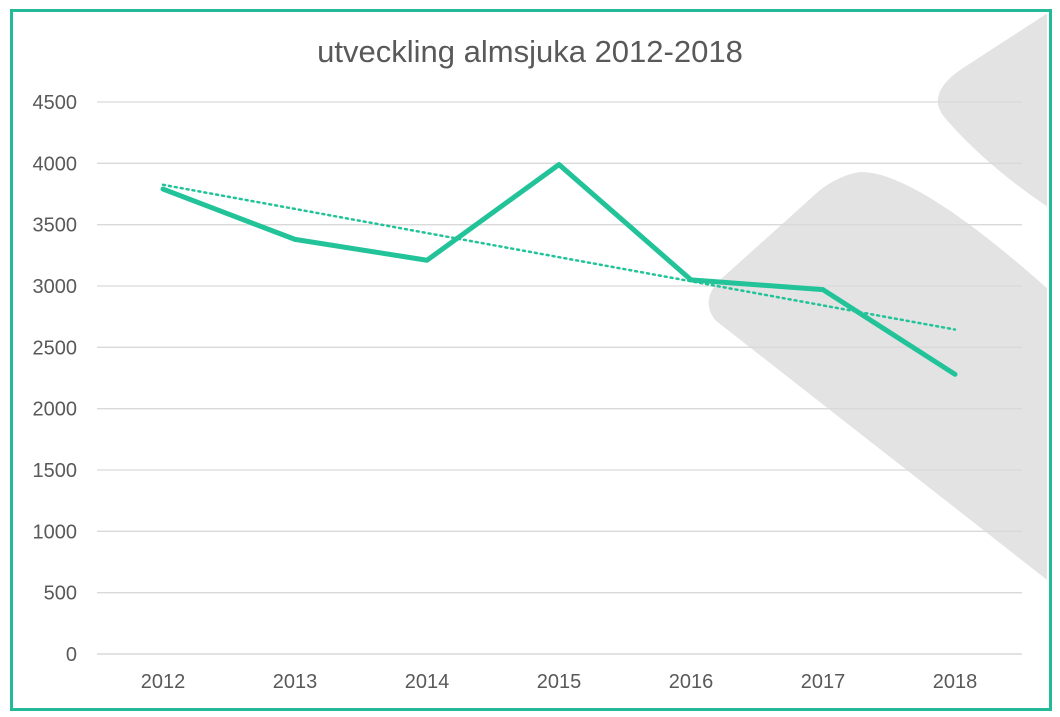 The height and width of the screenshot is (717, 1060). What do you see at coordinates (163, 682) in the screenshot?
I see `x-tick-label: 2012` at bounding box center [163, 682].